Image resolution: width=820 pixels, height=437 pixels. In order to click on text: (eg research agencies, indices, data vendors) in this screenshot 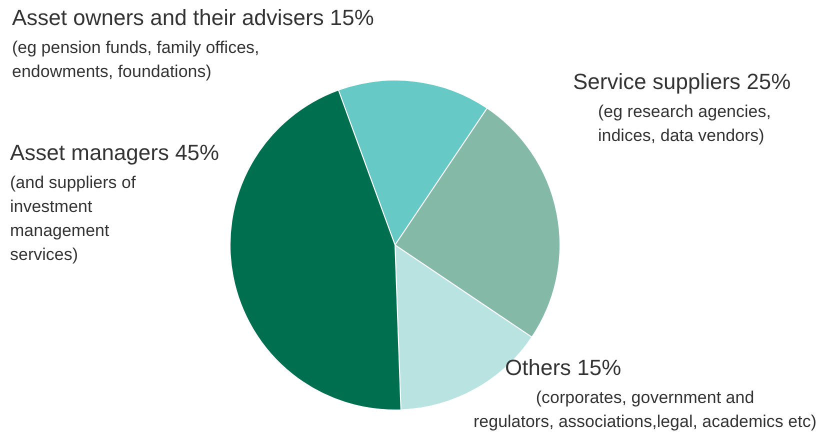, I will do `click(684, 123)`.